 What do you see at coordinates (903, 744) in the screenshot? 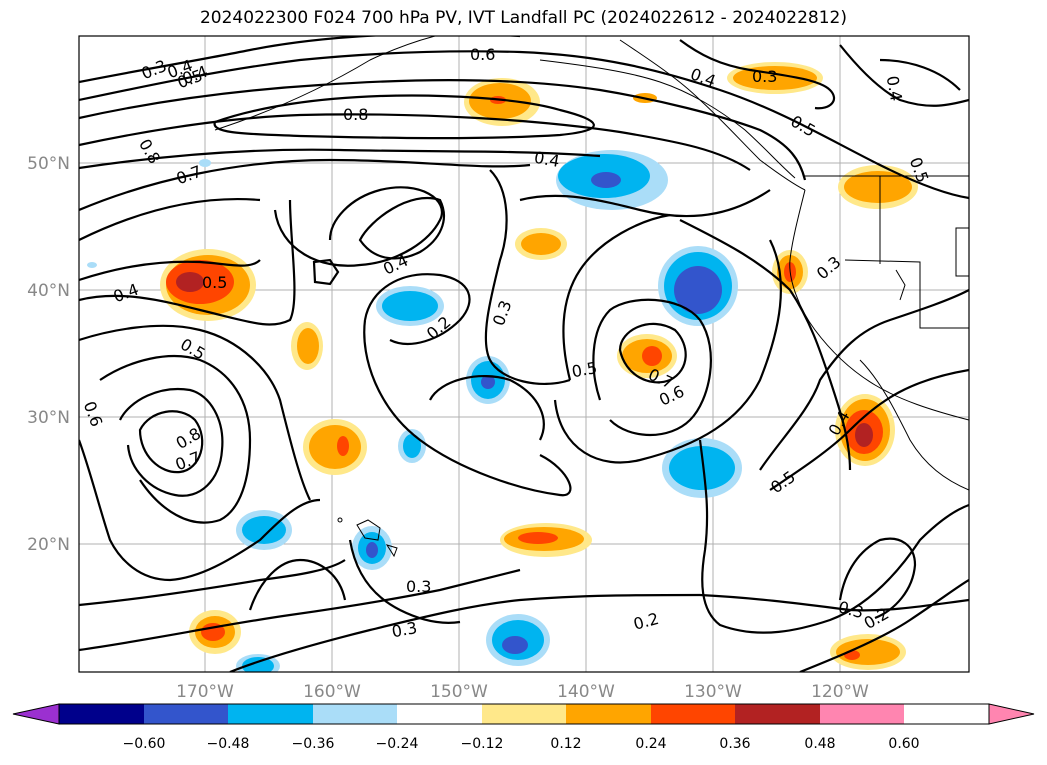
I see `colorbar-tick-label: 0.60` at bounding box center [903, 744].